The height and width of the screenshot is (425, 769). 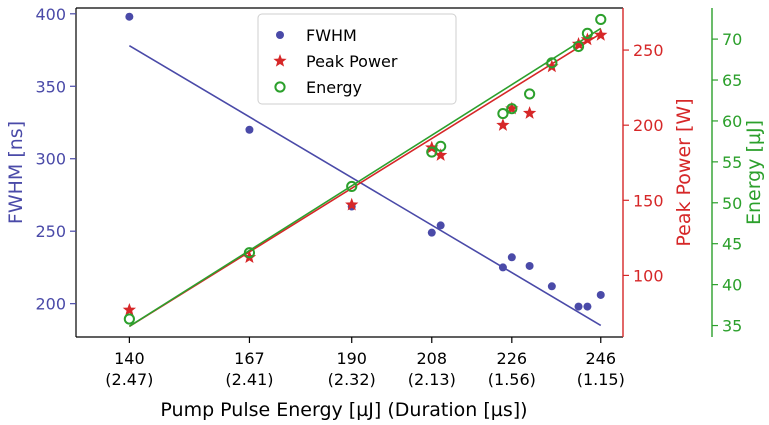 What do you see at coordinates (50, 231) in the screenshot?
I see `fwhm-tick-label: 250` at bounding box center [50, 231].